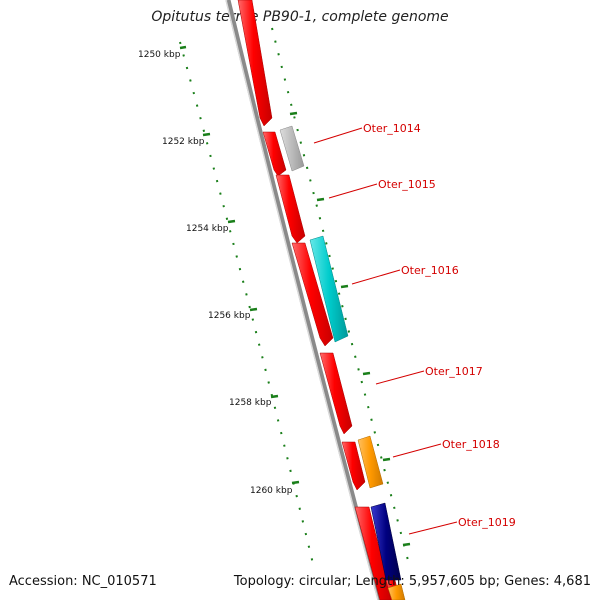  Describe the element at coordinates (229, 316) in the screenshot. I see `tick-label-1256: 1256 kbp` at that location.